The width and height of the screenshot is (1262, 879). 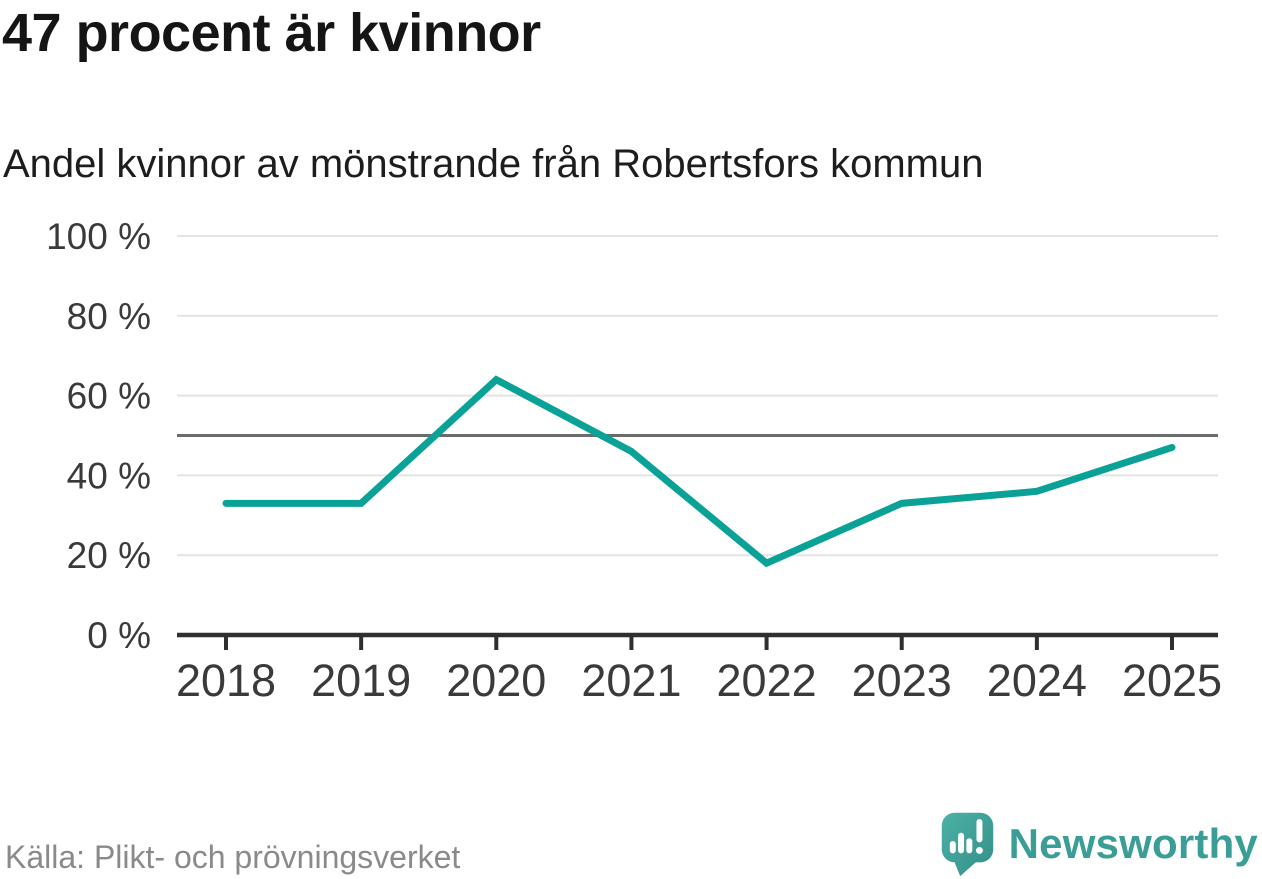 What do you see at coordinates (233, 857) in the screenshot?
I see `source-note: Källa: Plikt- och prövningsverket` at bounding box center [233, 857].